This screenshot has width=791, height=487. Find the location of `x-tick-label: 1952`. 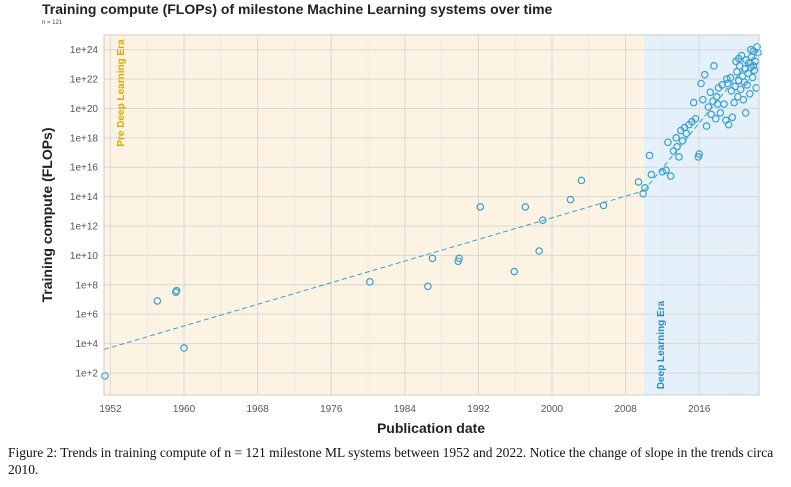

x-tick-label: 1952 is located at coordinates (110, 409).